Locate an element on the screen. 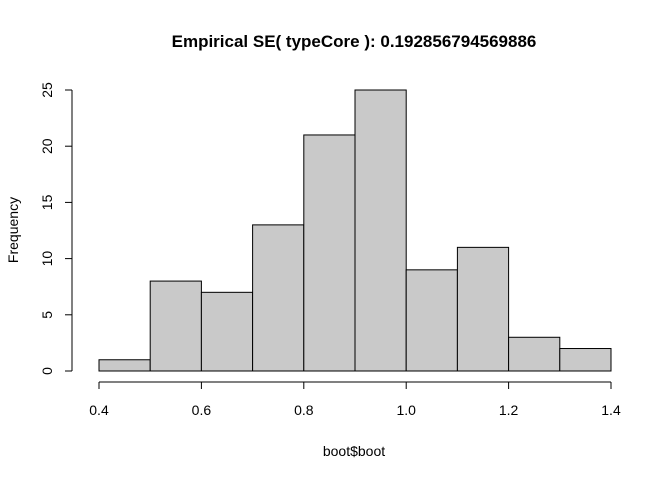 The width and height of the screenshot is (672, 480). x-tick-label: 0.4 is located at coordinates (99, 410).